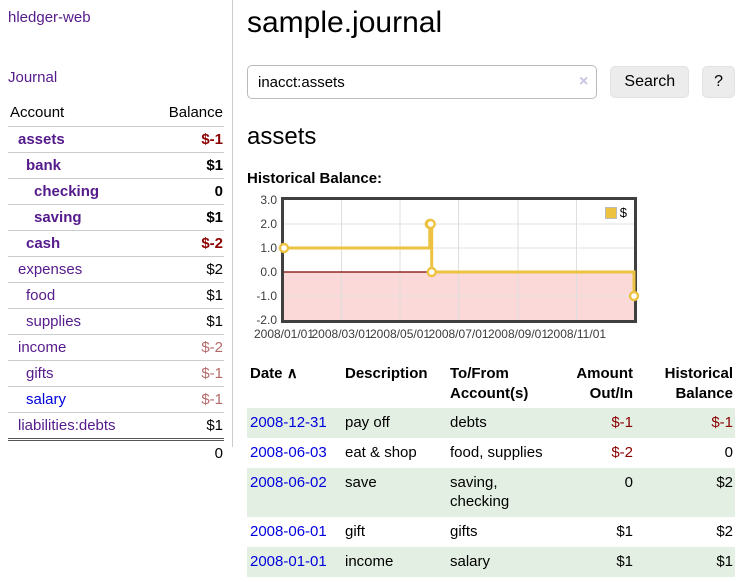 Image resolution: width=742 pixels, height=582 pixels. Describe the element at coordinates (284, 334) in the screenshot. I see `chart-x-axis-label: 2008/01/01` at that location.